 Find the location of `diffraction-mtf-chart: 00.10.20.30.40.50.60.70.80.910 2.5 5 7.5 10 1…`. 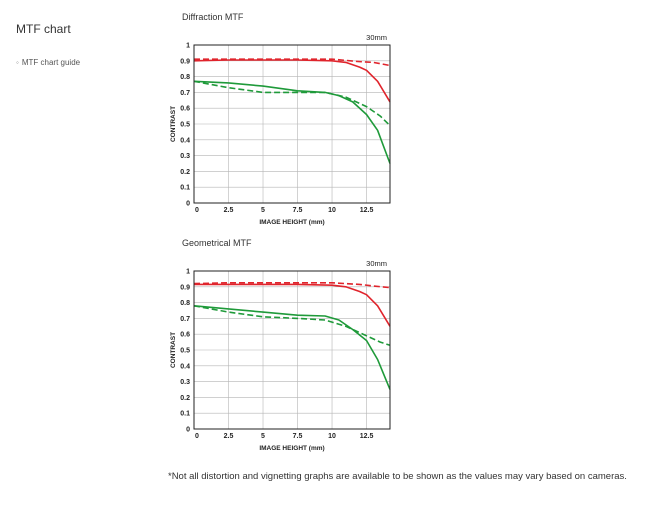

diffraction-mtf-chart: 00.10.20.30.40.50.60.70.80.910 2.5 5 7.5 10 1… is located at coordinates (280, 129).